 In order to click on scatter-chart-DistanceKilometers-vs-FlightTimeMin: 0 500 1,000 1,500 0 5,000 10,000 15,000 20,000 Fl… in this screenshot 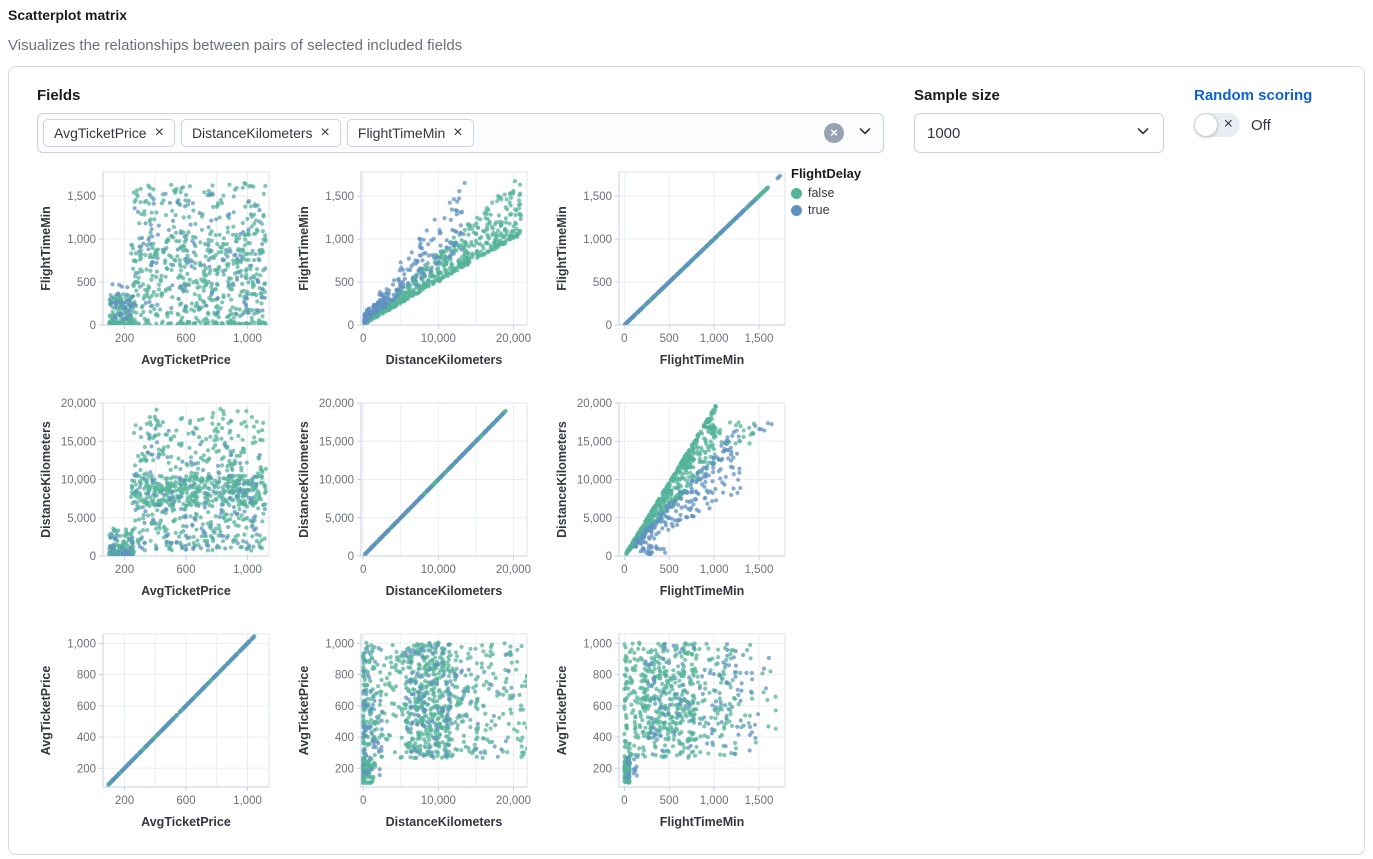, I will do `click(670, 498)`.